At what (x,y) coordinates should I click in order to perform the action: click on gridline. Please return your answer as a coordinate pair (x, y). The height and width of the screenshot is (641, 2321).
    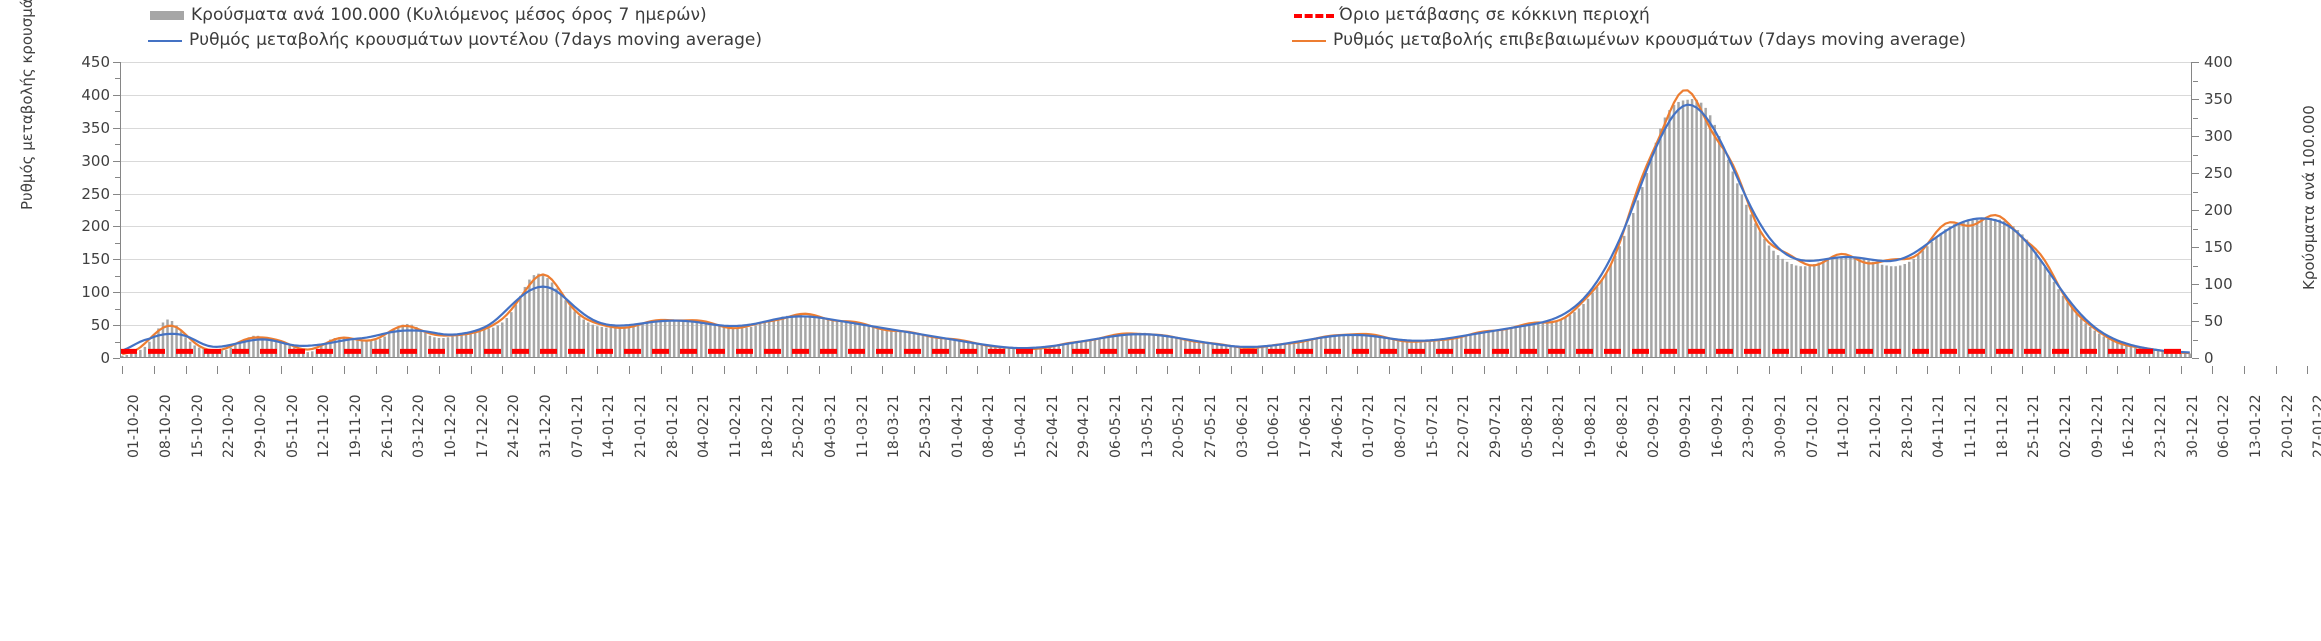
    Looking at the image, I should click on (1156, 194).